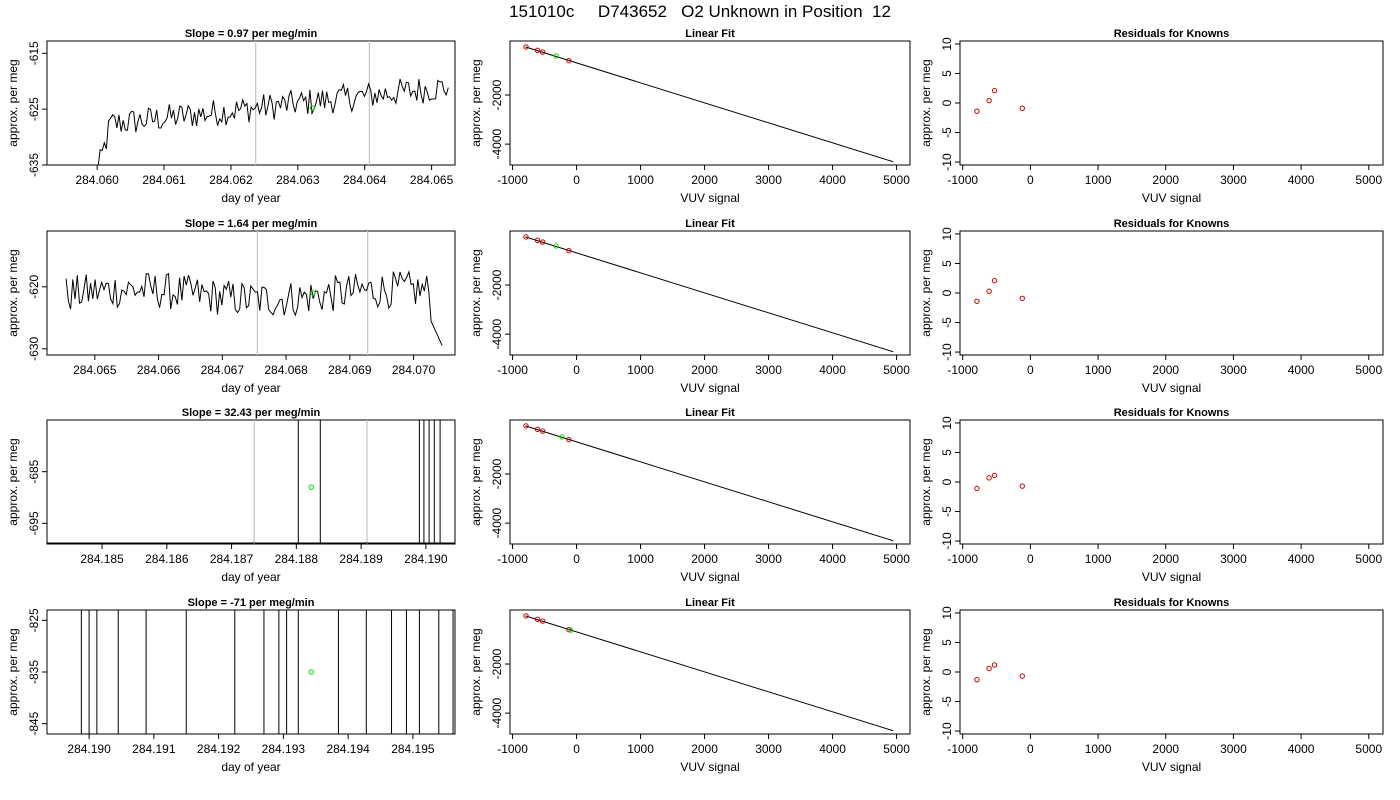 This screenshot has width=1400, height=800. Describe the element at coordinates (298, 180) in the screenshot. I see `x-tick-label: 284.063` at that location.